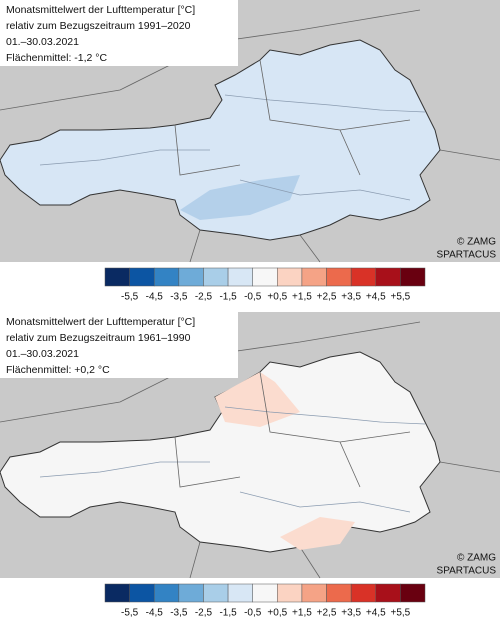  I want to click on title-line: relativ zum Bezugszeitraum 1961–1990, so click(98, 338).